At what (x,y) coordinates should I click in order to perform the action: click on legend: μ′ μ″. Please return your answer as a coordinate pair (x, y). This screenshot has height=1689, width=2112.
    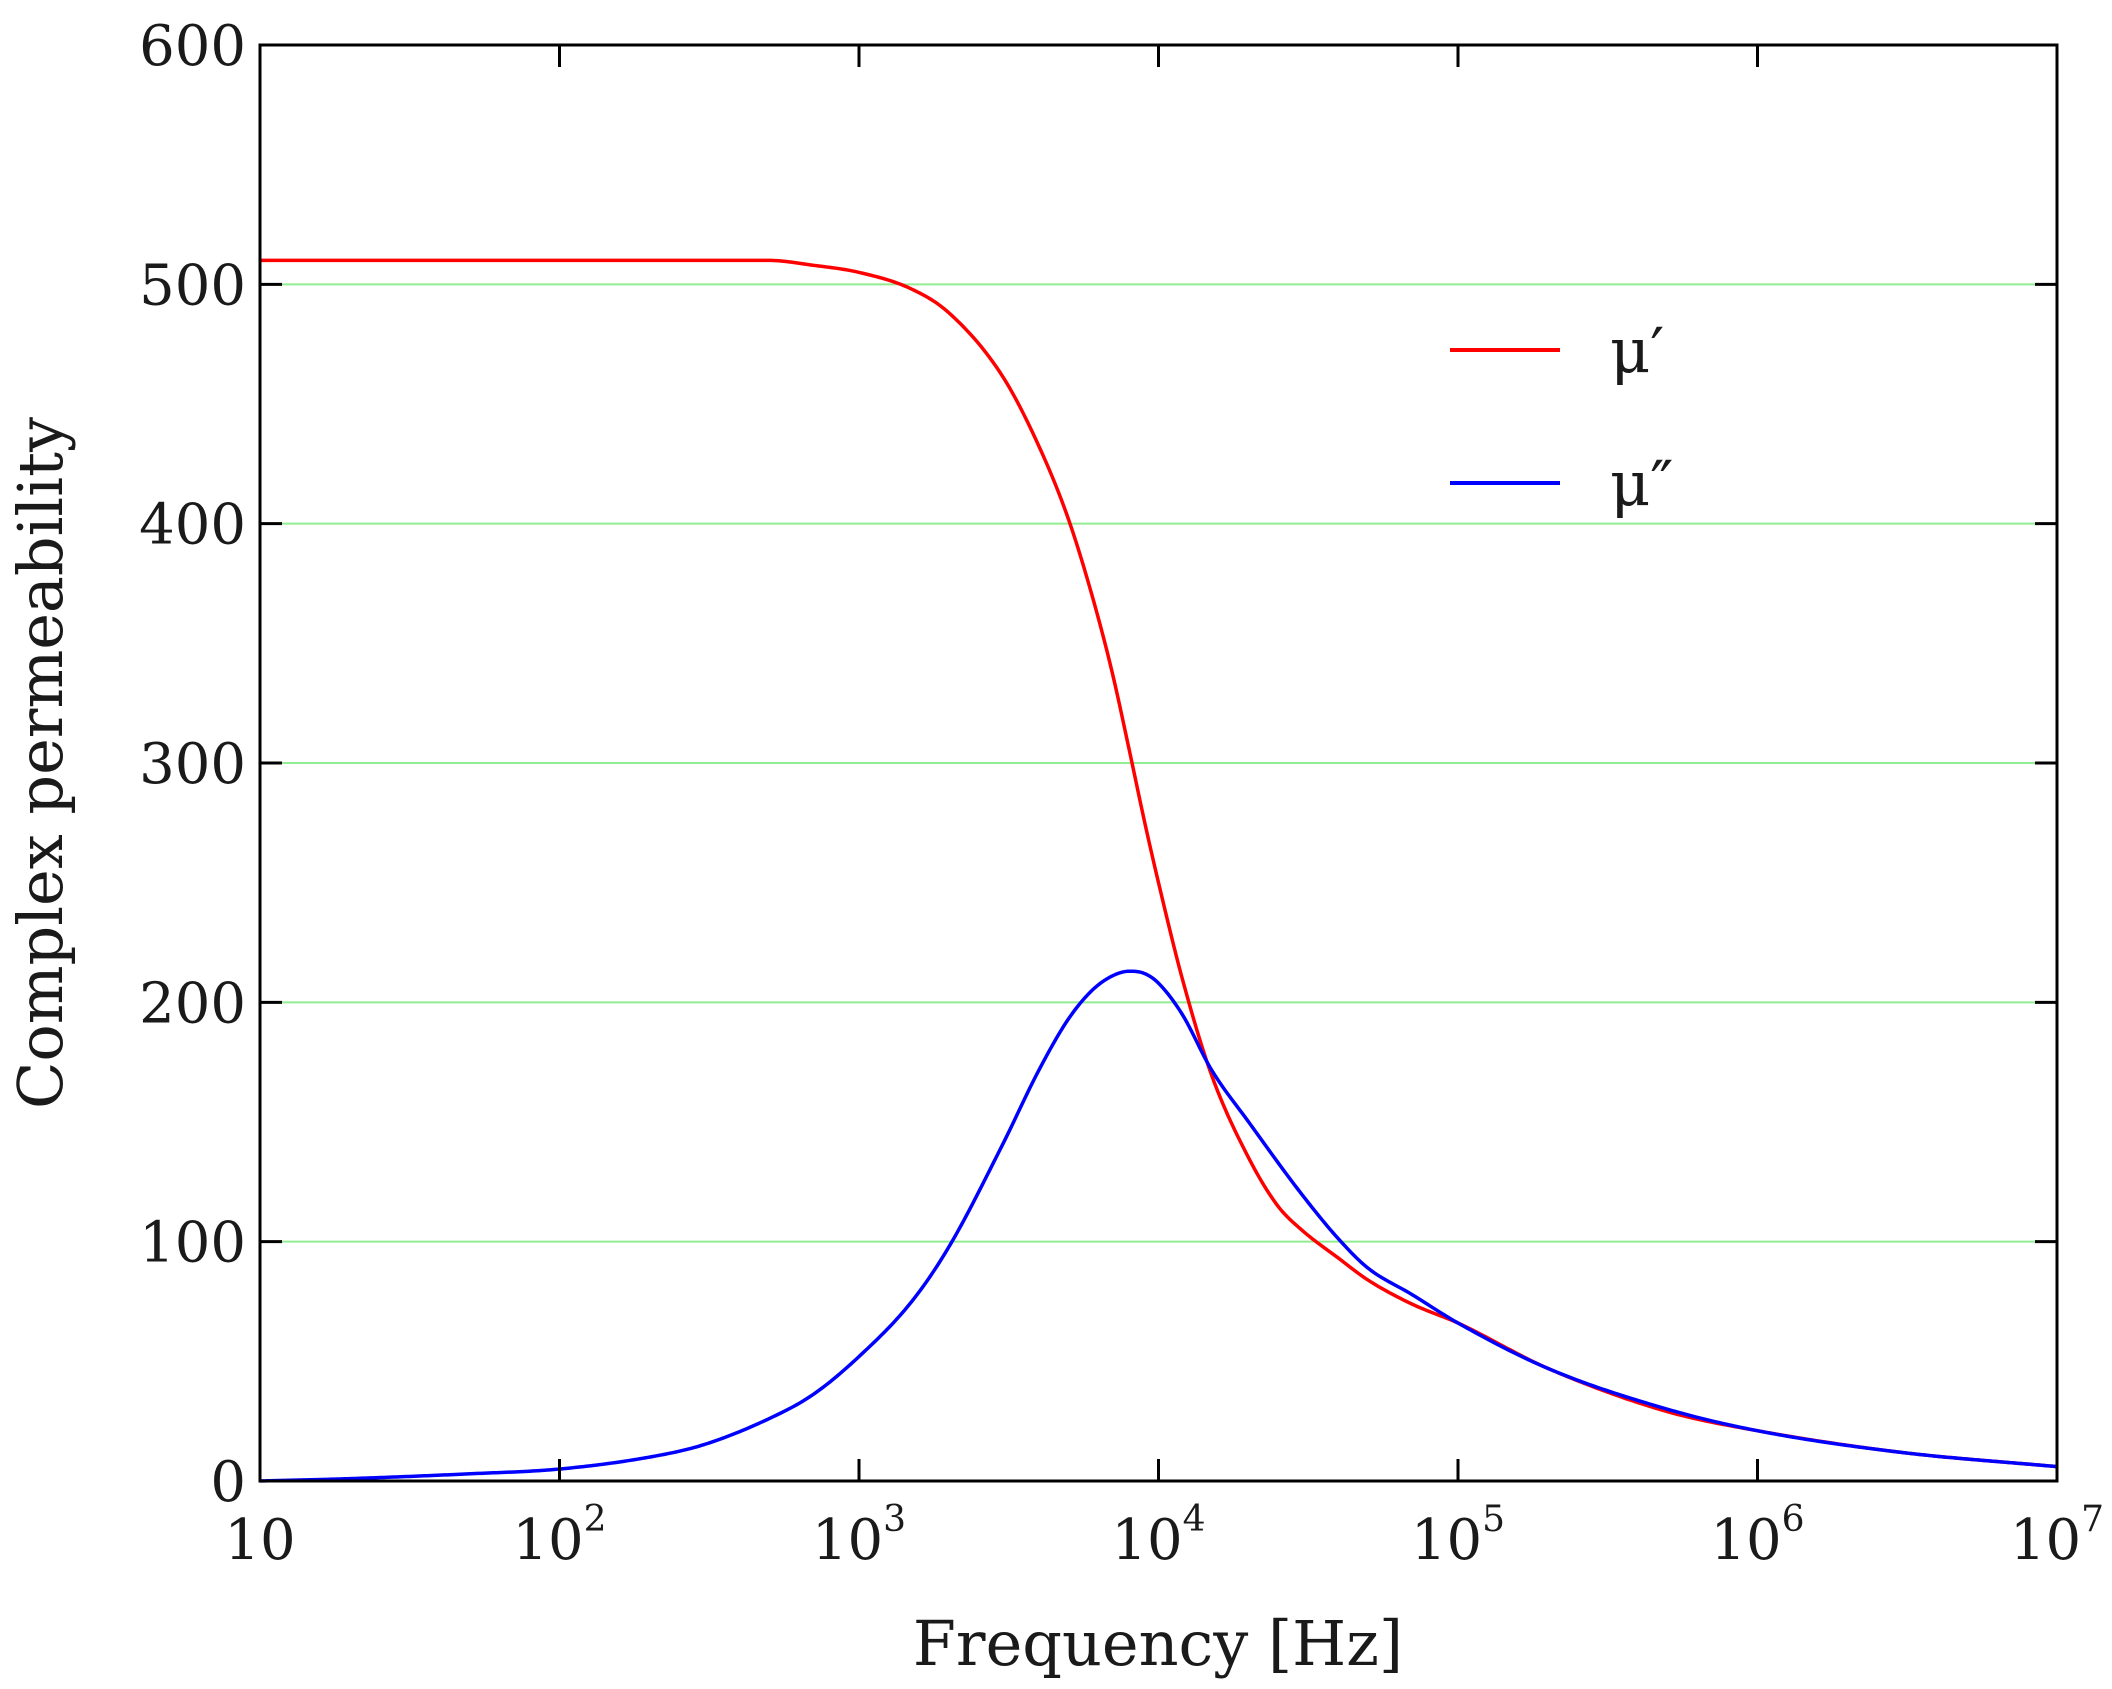
    Looking at the image, I should click on (1561, 417).